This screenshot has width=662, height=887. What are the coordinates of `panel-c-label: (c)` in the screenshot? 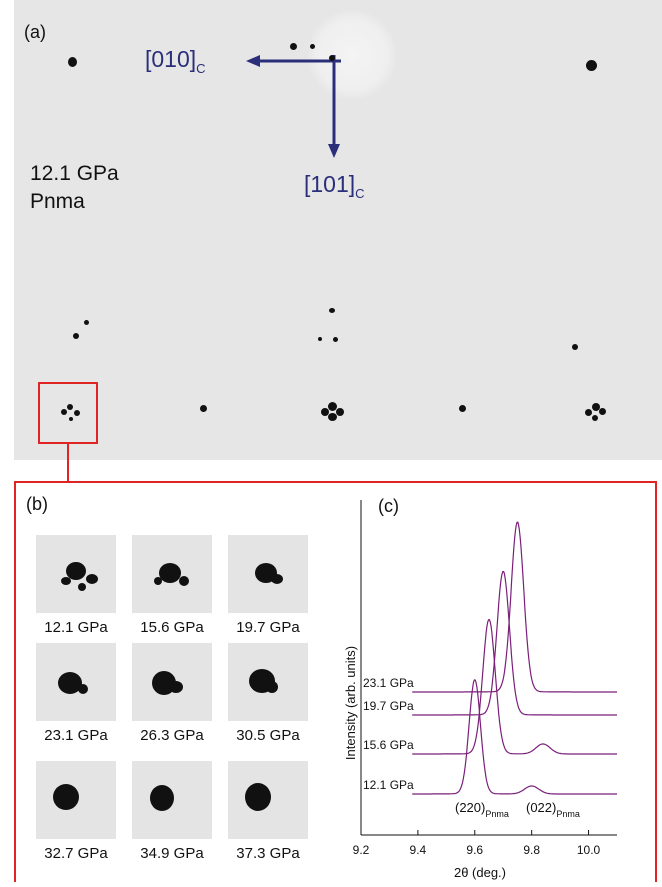 It's located at (388, 506).